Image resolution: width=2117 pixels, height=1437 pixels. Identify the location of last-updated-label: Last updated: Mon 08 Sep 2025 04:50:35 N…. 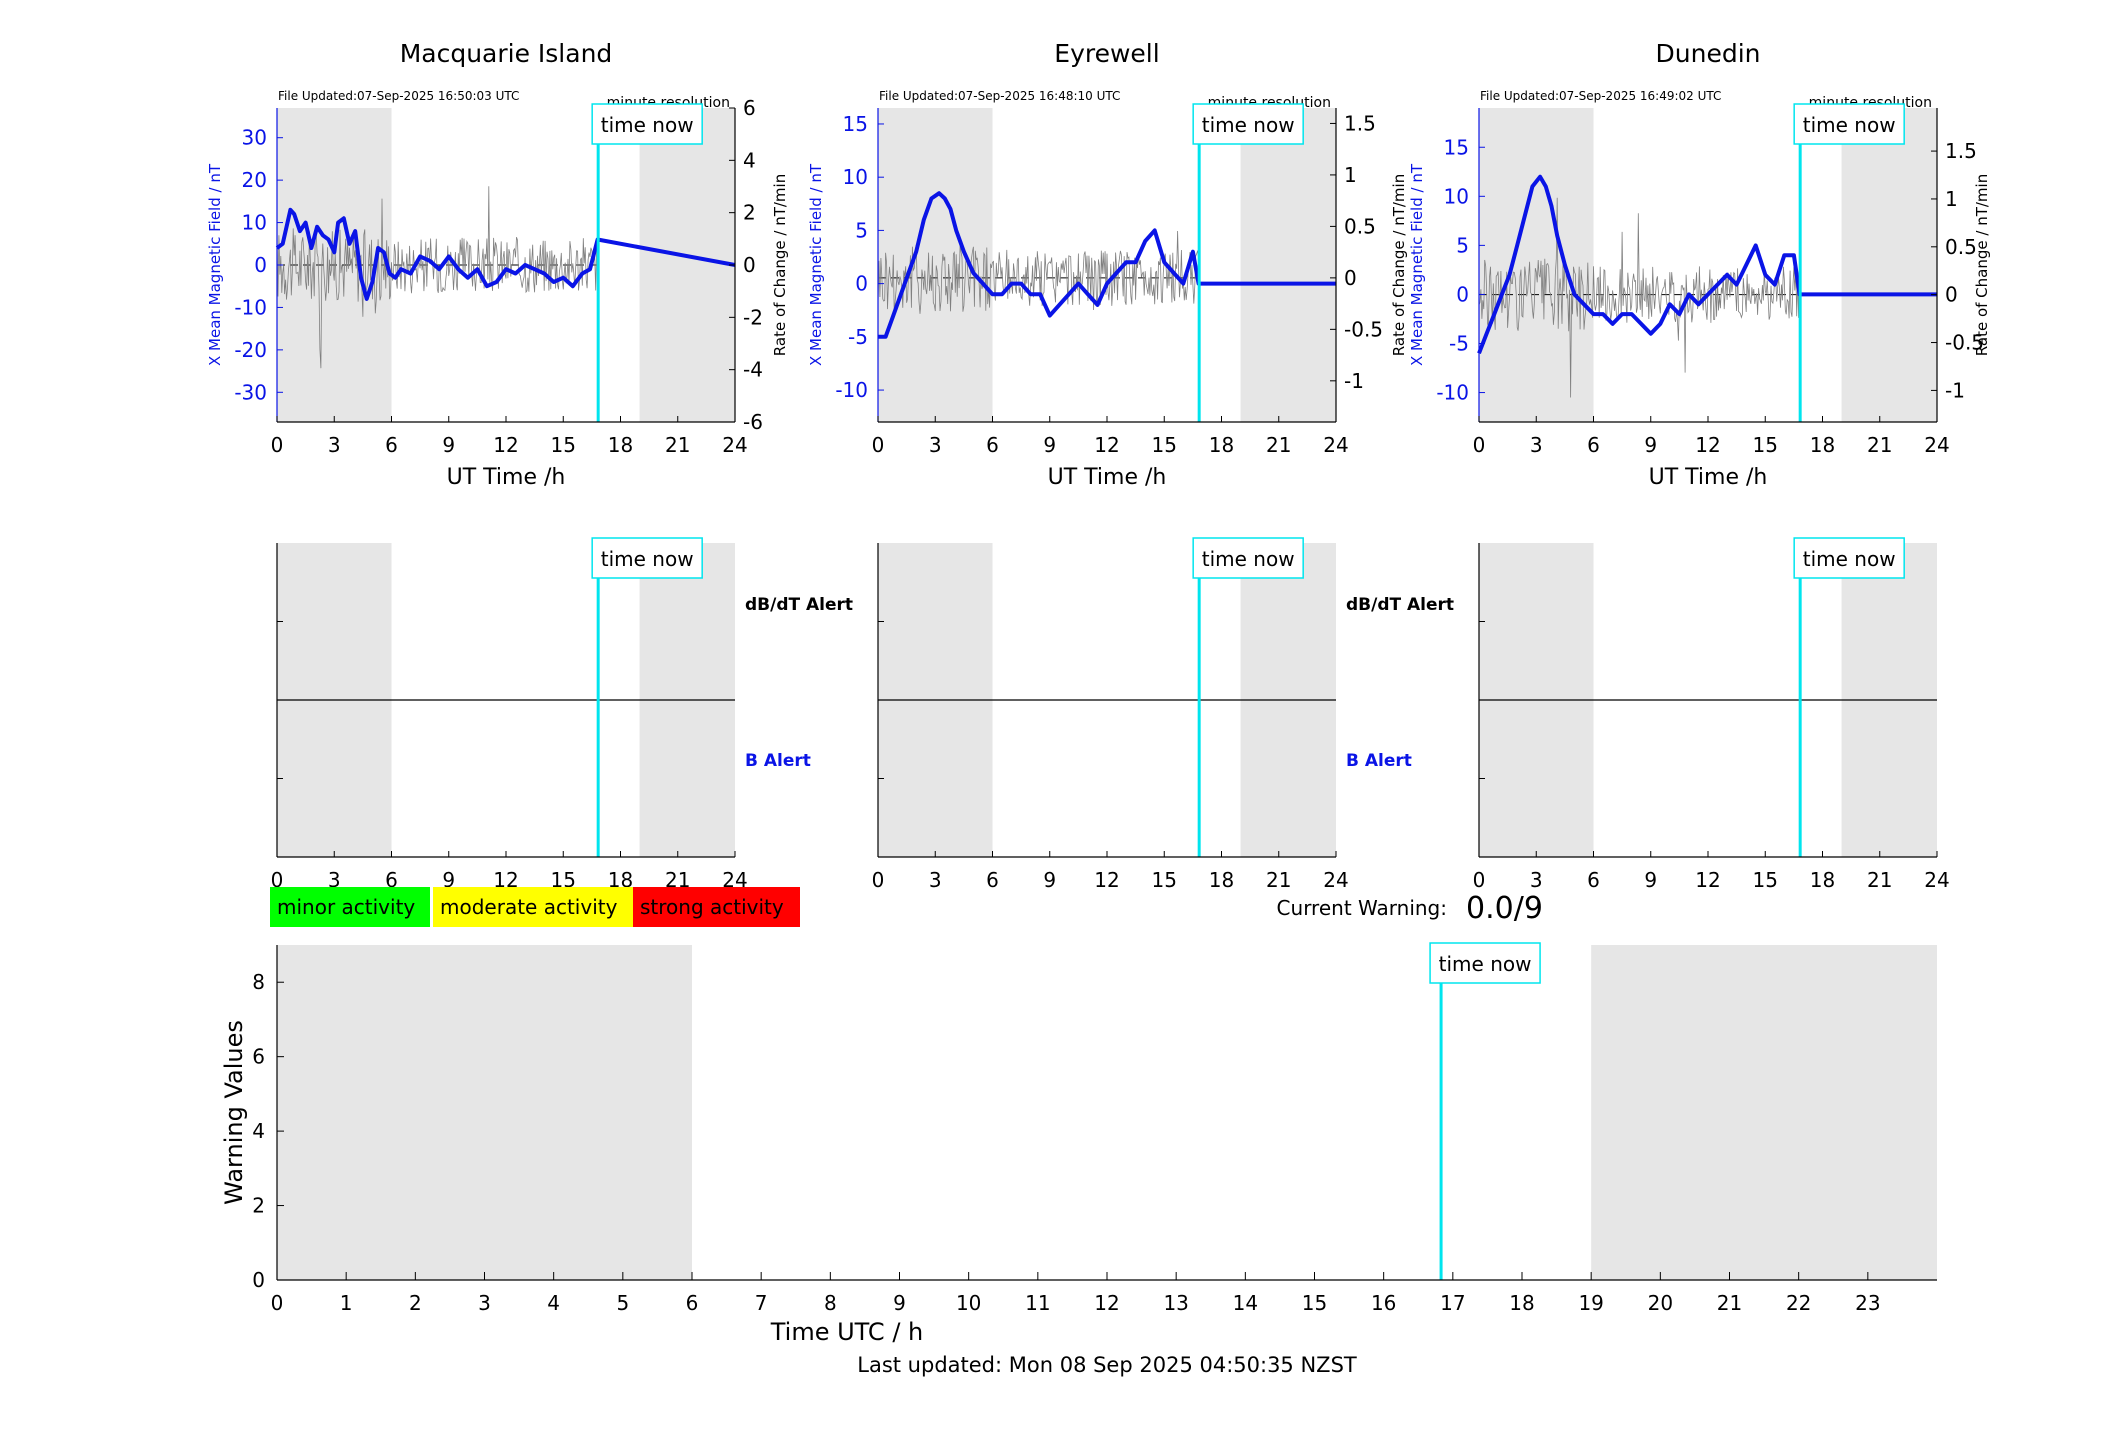
(1107, 1365).